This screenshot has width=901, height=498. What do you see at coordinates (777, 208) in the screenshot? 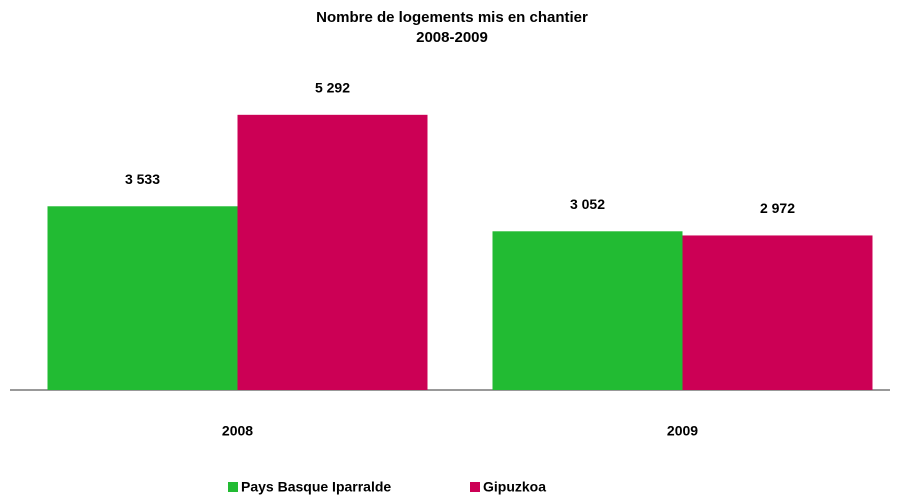
I see `data-label: 2 972` at bounding box center [777, 208].